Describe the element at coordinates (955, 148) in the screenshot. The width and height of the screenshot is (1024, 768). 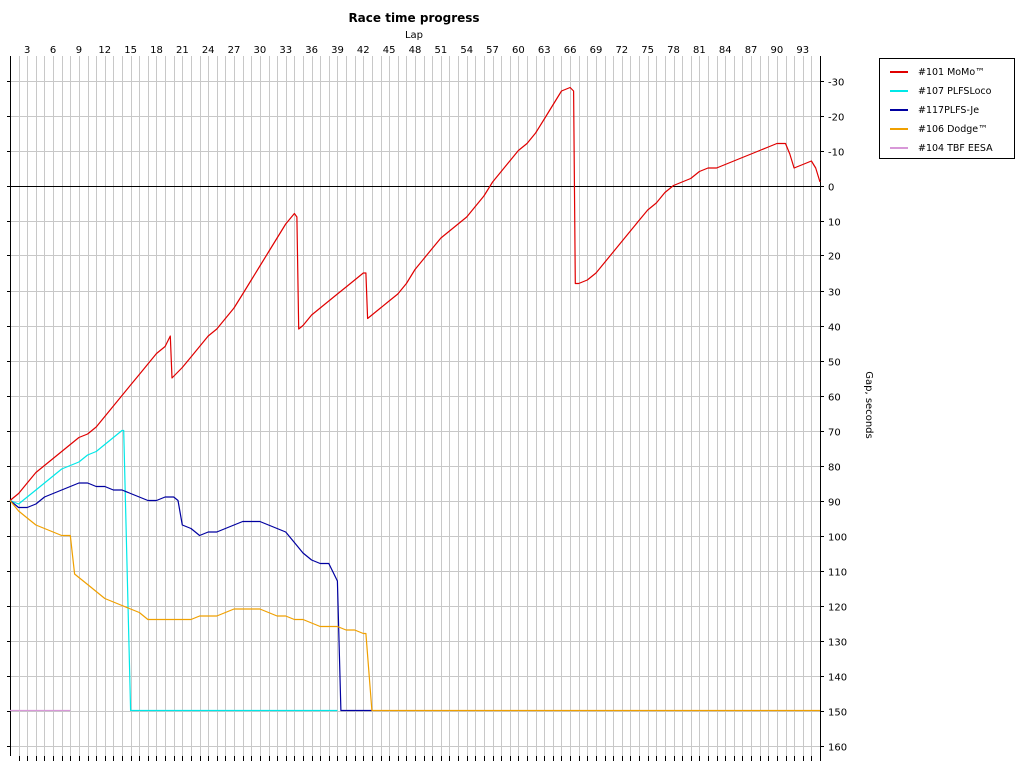
I see `legend-label: #104 TBF EESA` at that location.